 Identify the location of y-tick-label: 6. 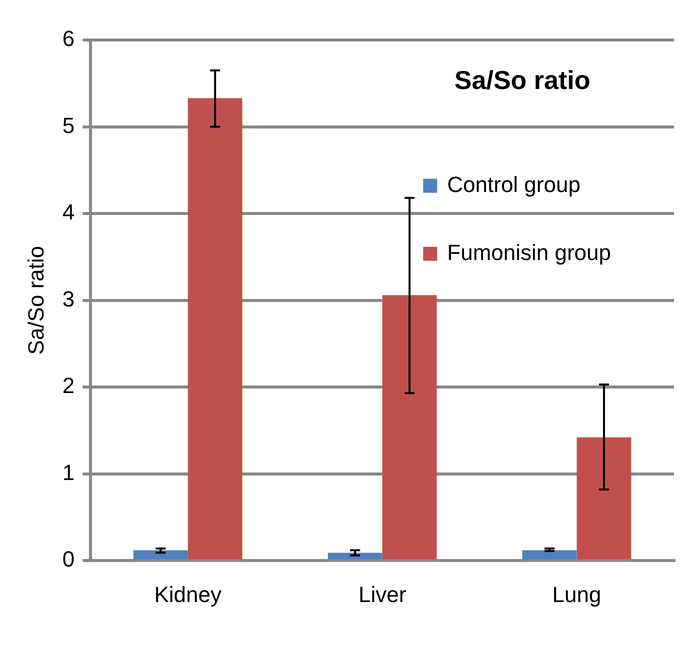
(68, 39).